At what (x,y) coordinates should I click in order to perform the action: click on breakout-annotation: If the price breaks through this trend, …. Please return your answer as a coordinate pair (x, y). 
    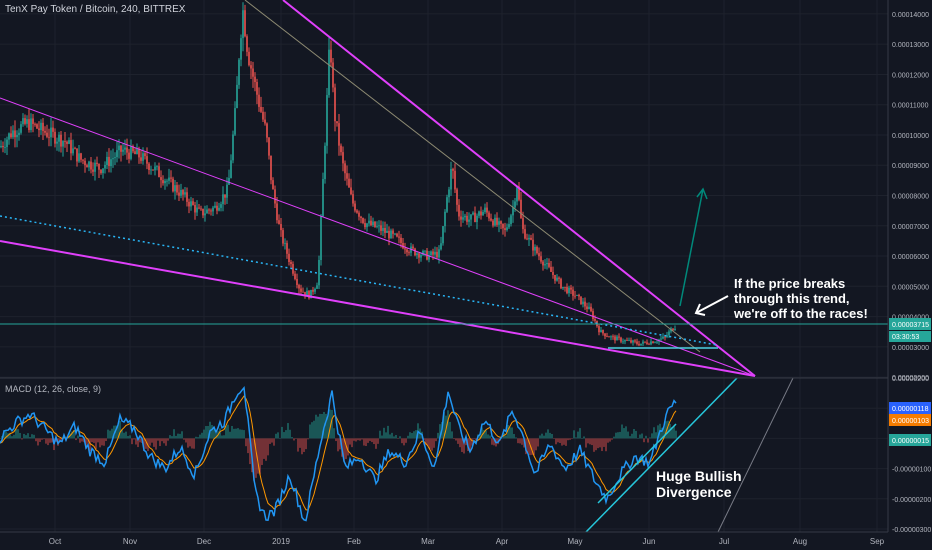
    Looking at the image, I should click on (801, 298).